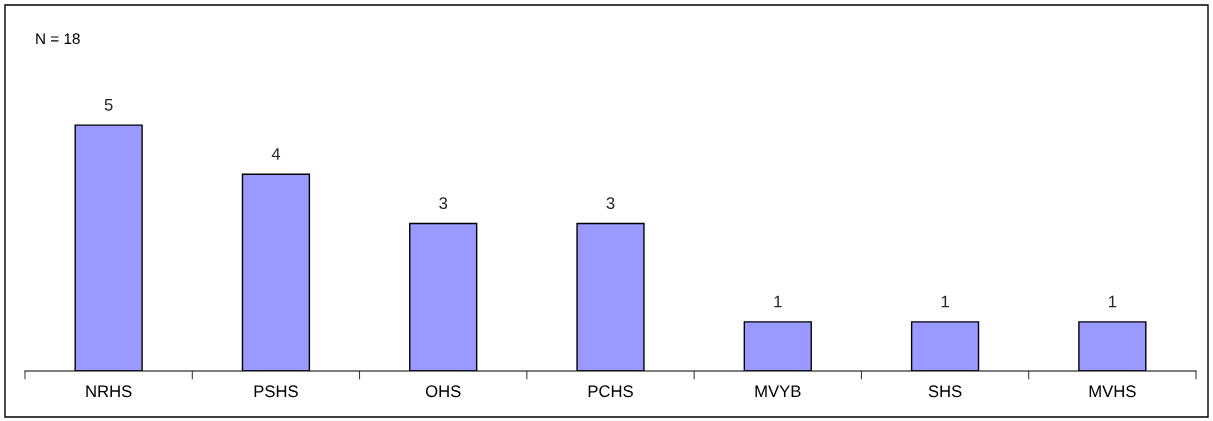 The image size is (1213, 421). I want to click on x-tick-label: SHS, so click(945, 391).